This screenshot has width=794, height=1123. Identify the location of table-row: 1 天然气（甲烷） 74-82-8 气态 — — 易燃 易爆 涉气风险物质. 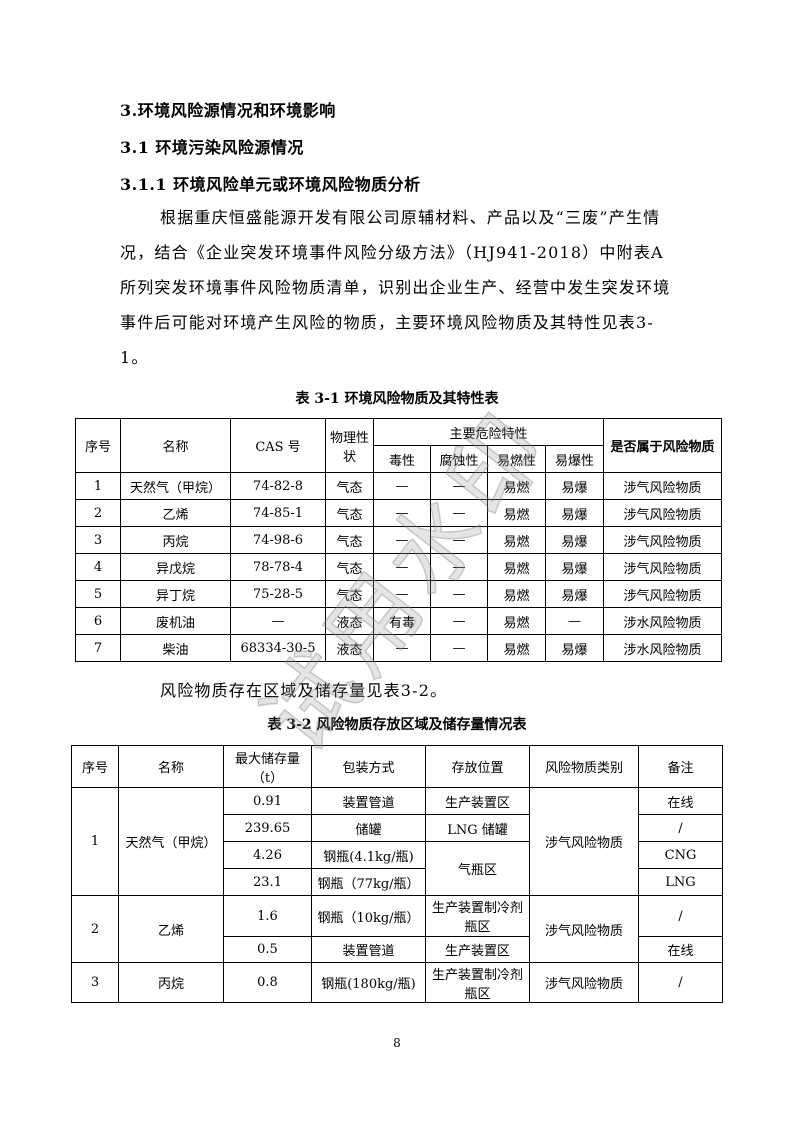
(398, 486).